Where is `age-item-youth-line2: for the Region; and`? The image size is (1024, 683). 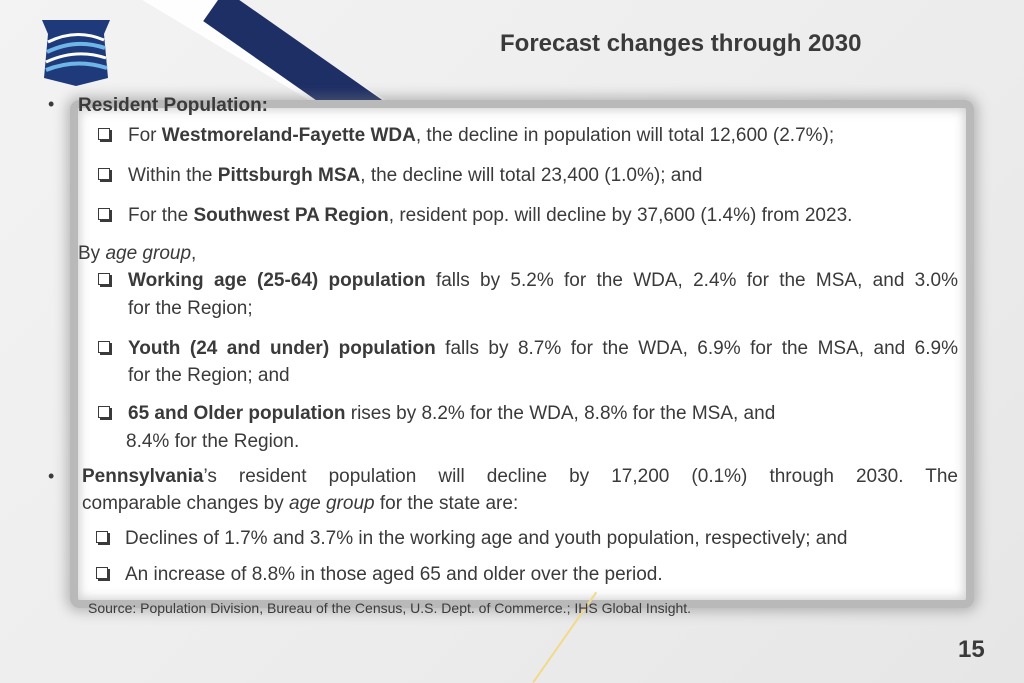
age-item-youth-line2: for the Region; and is located at coordinates (209, 375).